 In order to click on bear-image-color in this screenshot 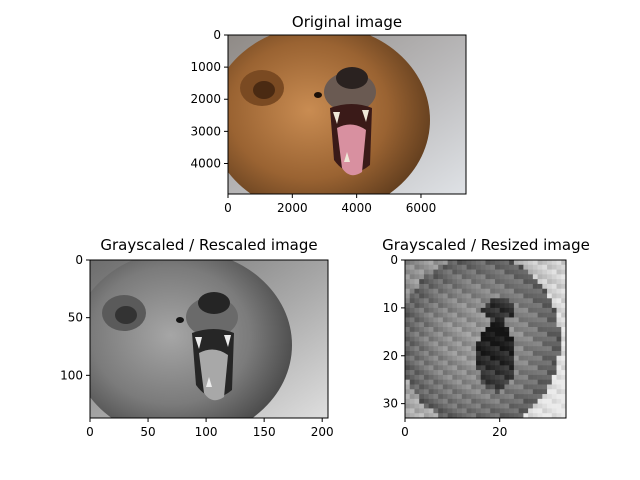, I will do `click(347, 114)`.